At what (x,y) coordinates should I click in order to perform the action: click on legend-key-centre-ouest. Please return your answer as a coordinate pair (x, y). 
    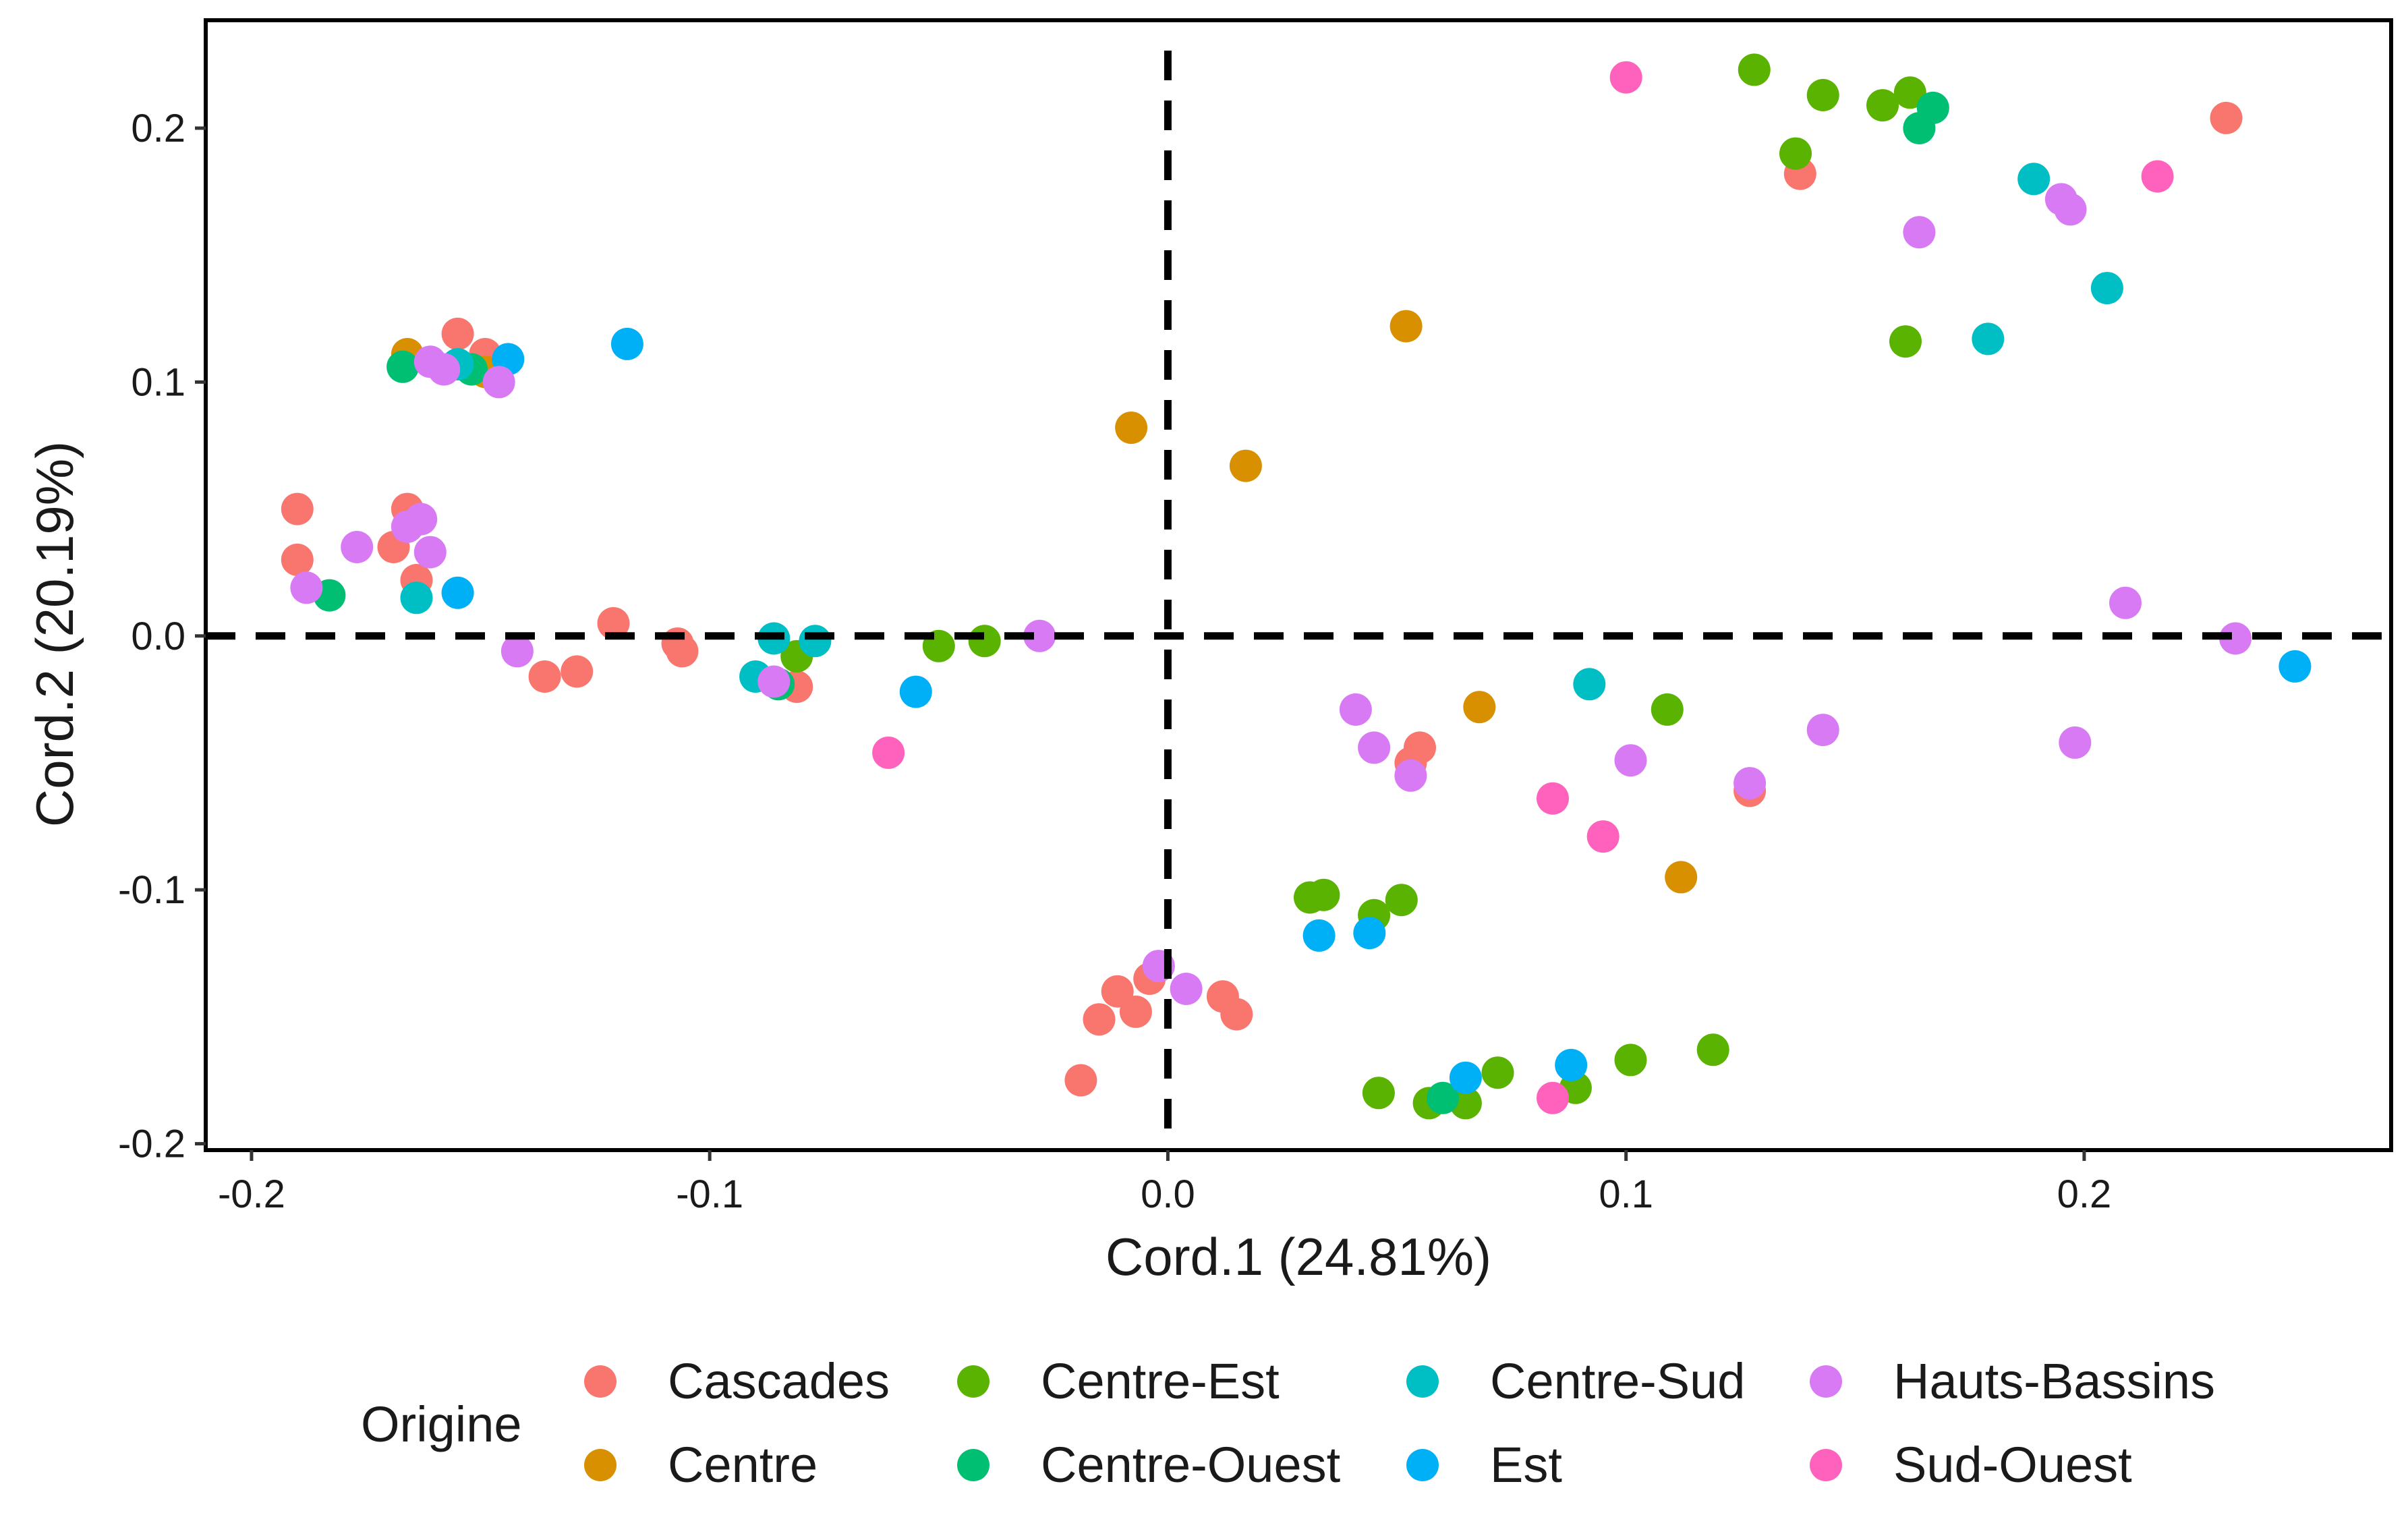
    Looking at the image, I should click on (973, 1465).